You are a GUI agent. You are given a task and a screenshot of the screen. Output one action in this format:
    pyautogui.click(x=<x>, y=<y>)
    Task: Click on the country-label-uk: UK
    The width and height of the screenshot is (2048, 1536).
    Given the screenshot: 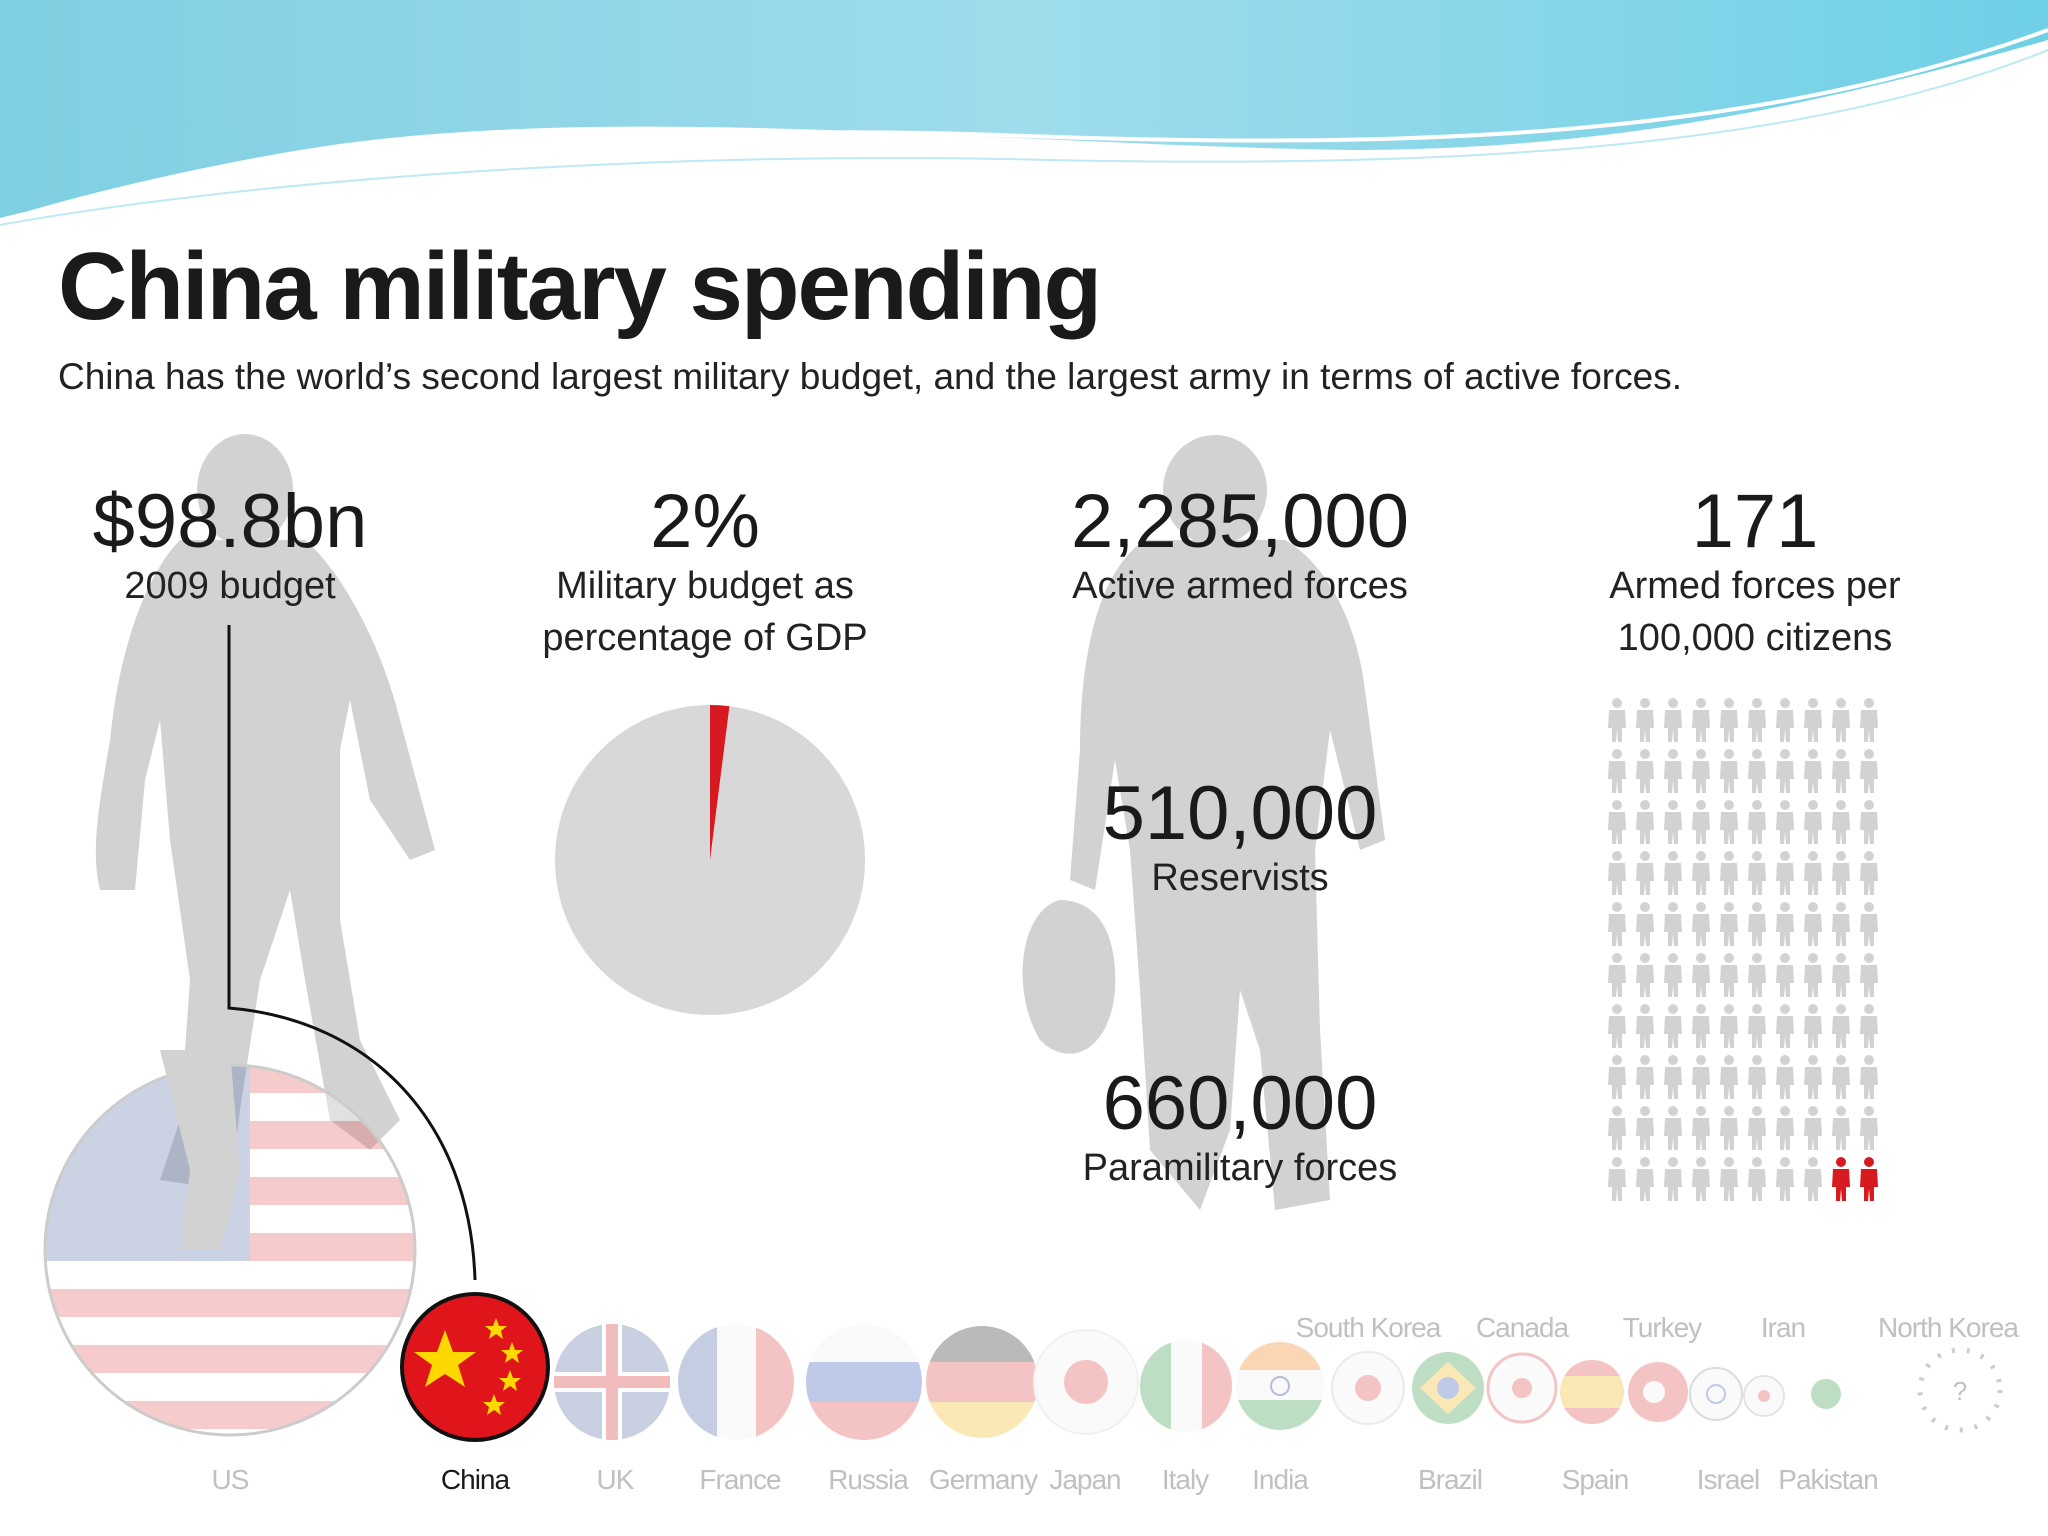 What is the action you would take?
    pyautogui.click(x=615, y=1479)
    